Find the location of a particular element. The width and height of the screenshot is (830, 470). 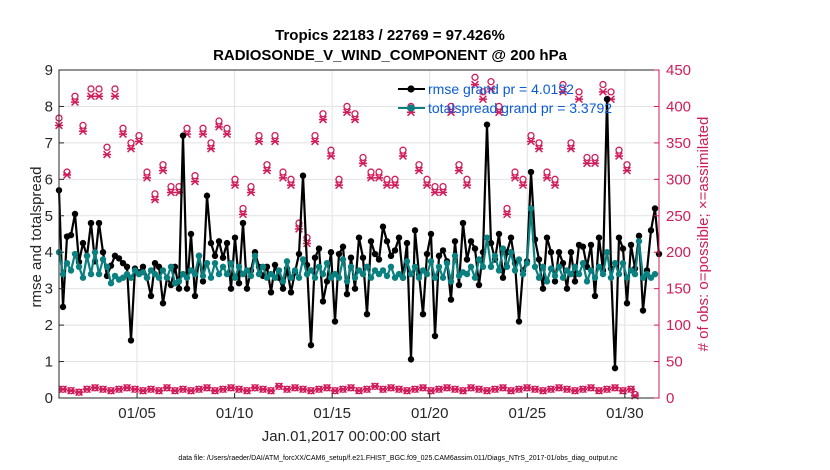

chart-title-line2: RADIOSONDE_V_WIND_COMPONENT @ 200 hPa is located at coordinates (390, 55).